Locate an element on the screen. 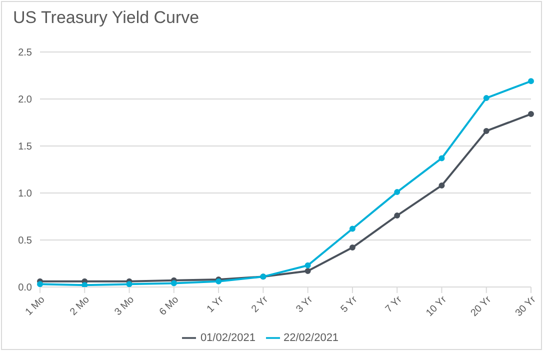  y-tick-label: 2.5 is located at coordinates (25, 53).